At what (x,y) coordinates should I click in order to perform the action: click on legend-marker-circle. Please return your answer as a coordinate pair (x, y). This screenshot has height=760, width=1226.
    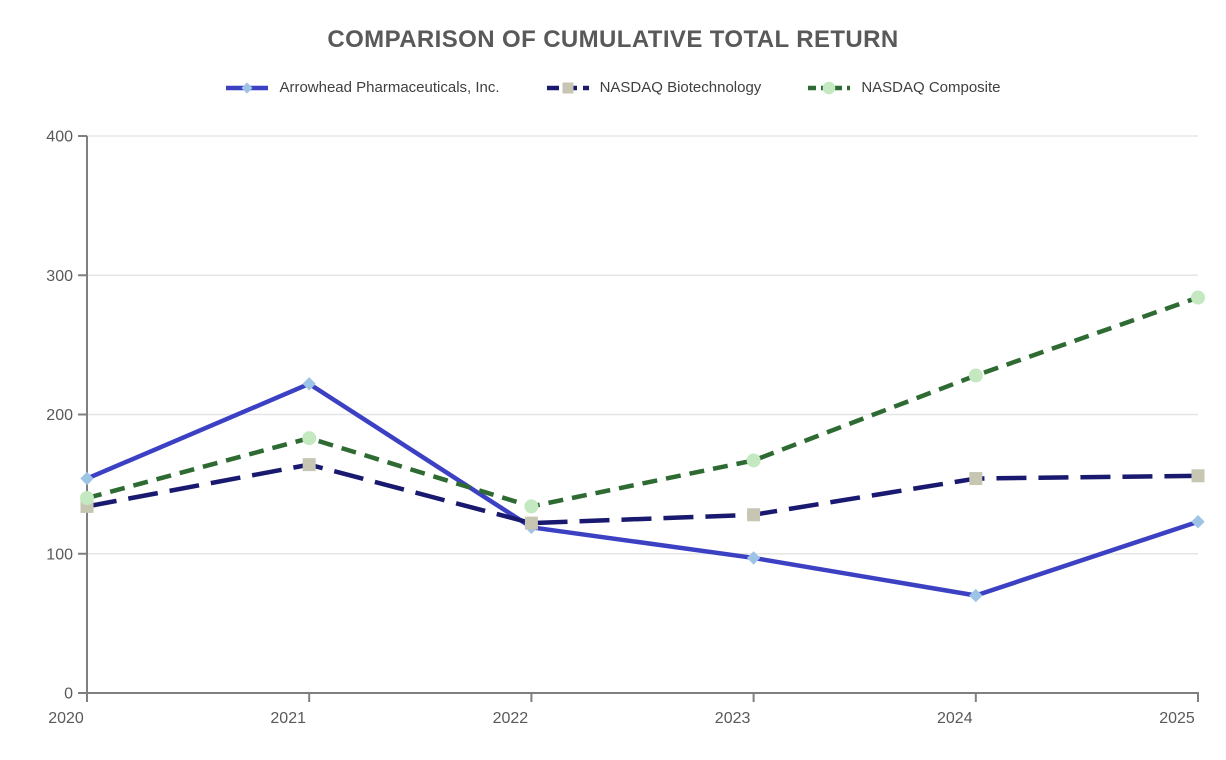
    Looking at the image, I should click on (829, 87).